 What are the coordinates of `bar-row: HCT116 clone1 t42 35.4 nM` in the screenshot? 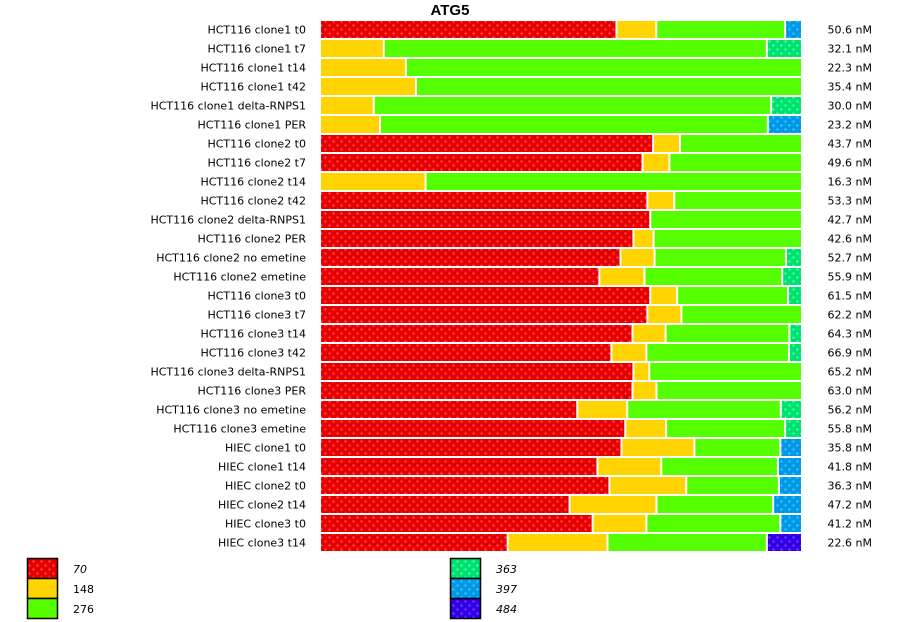 It's located at (536, 86).